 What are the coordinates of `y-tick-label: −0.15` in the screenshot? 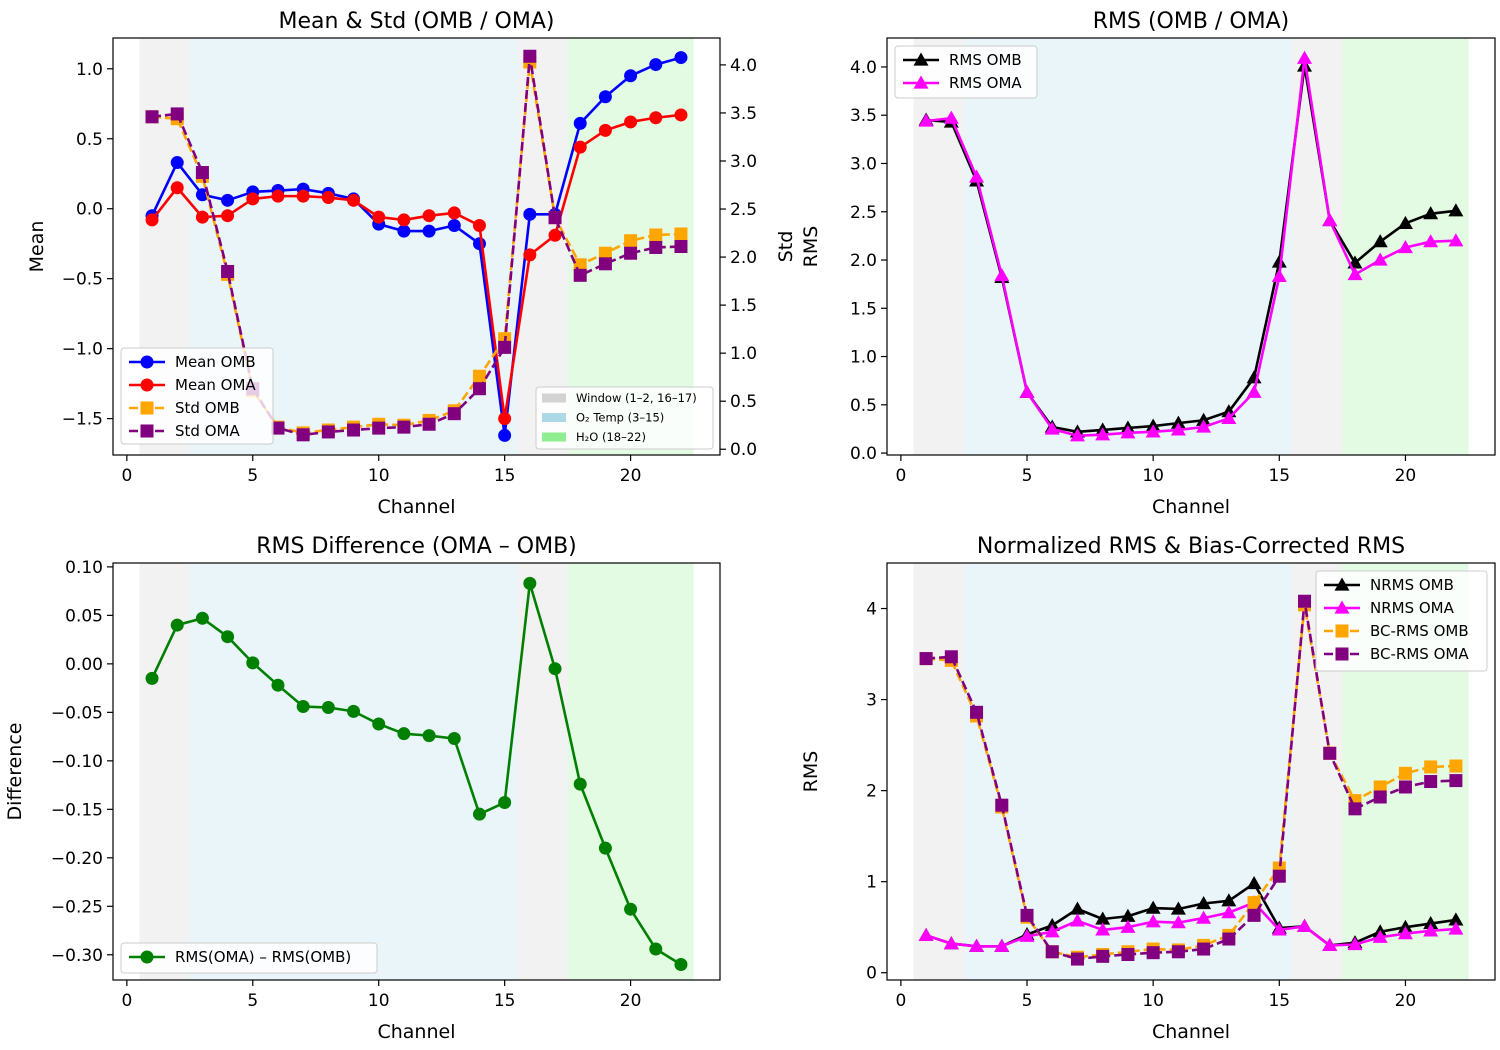 It's located at (77, 810).